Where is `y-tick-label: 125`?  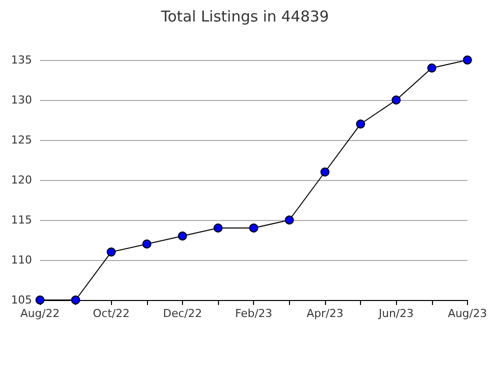 y-tick-label: 125 is located at coordinates (21, 140).